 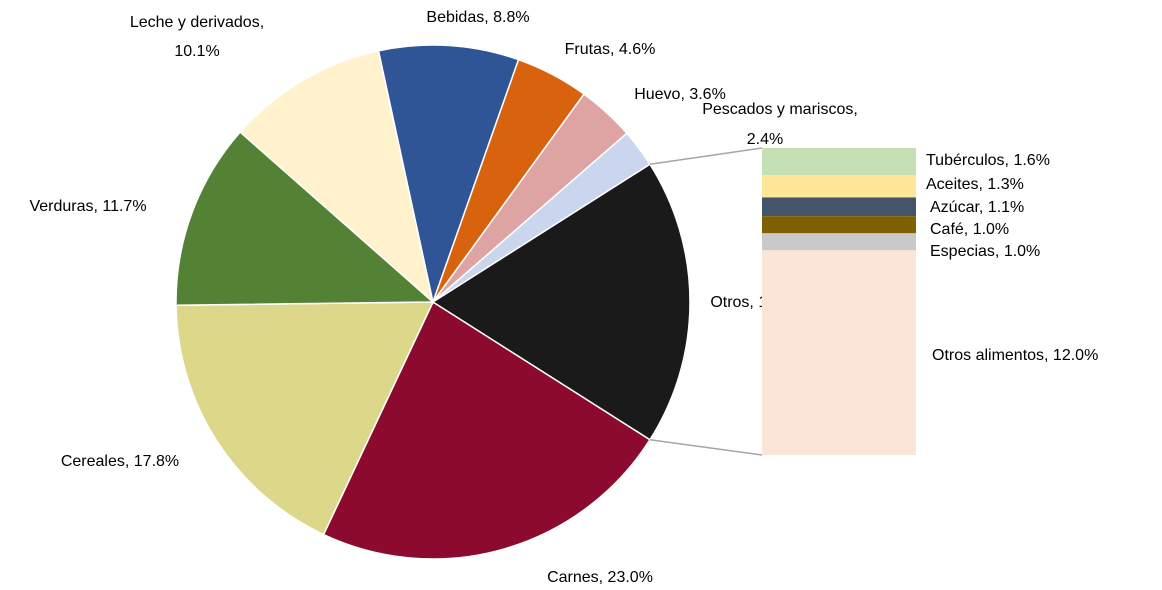 I want to click on data-label: Café, 1.0%, so click(x=969, y=229).